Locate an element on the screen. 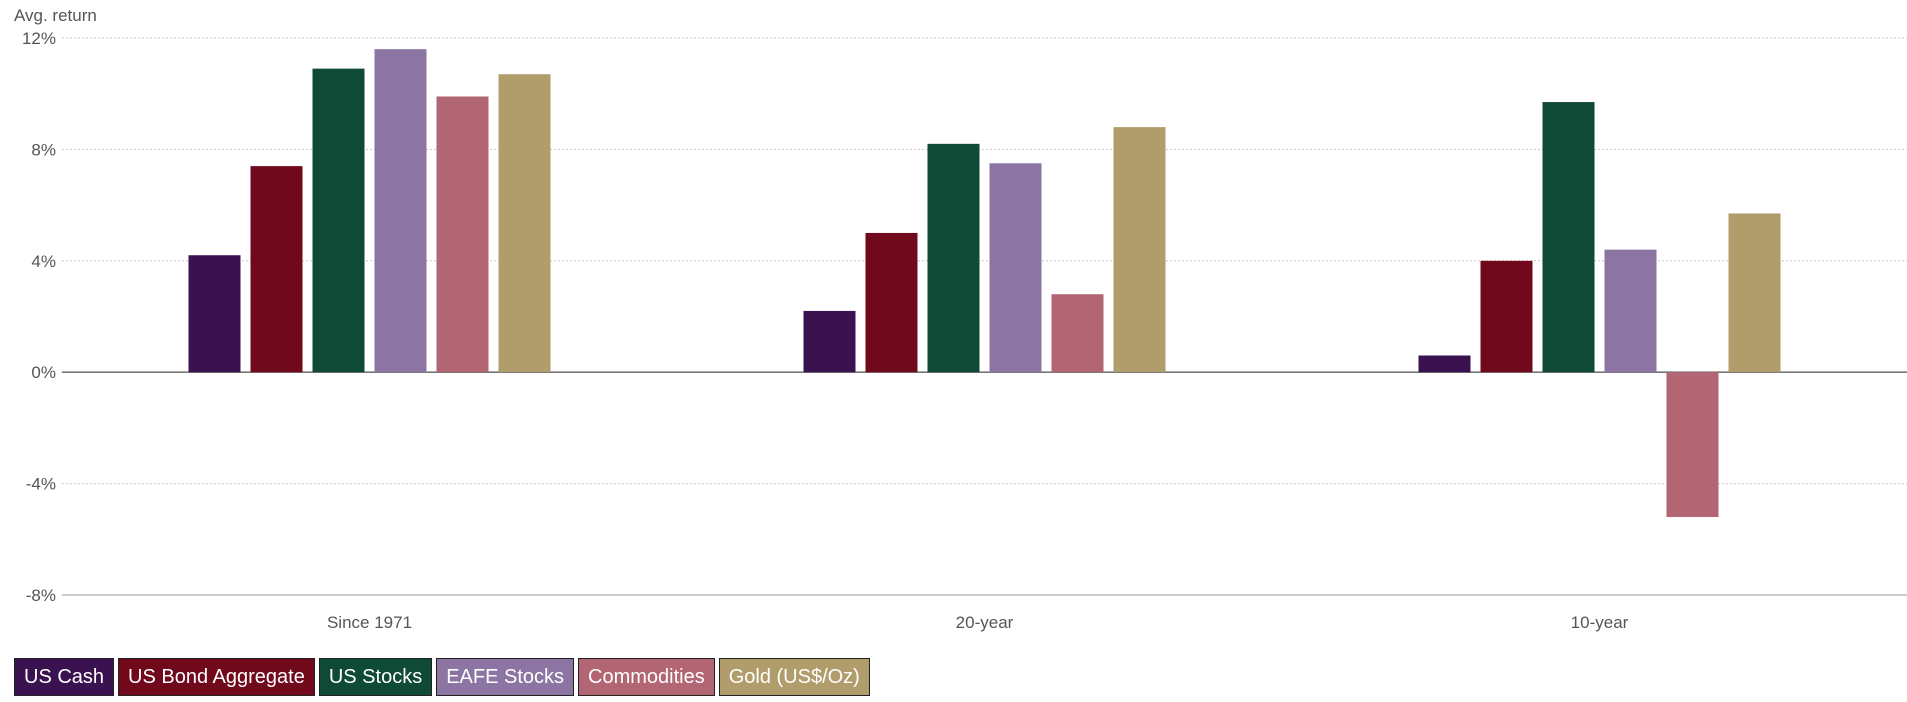  y-tick-label: 12% is located at coordinates (39, 38).